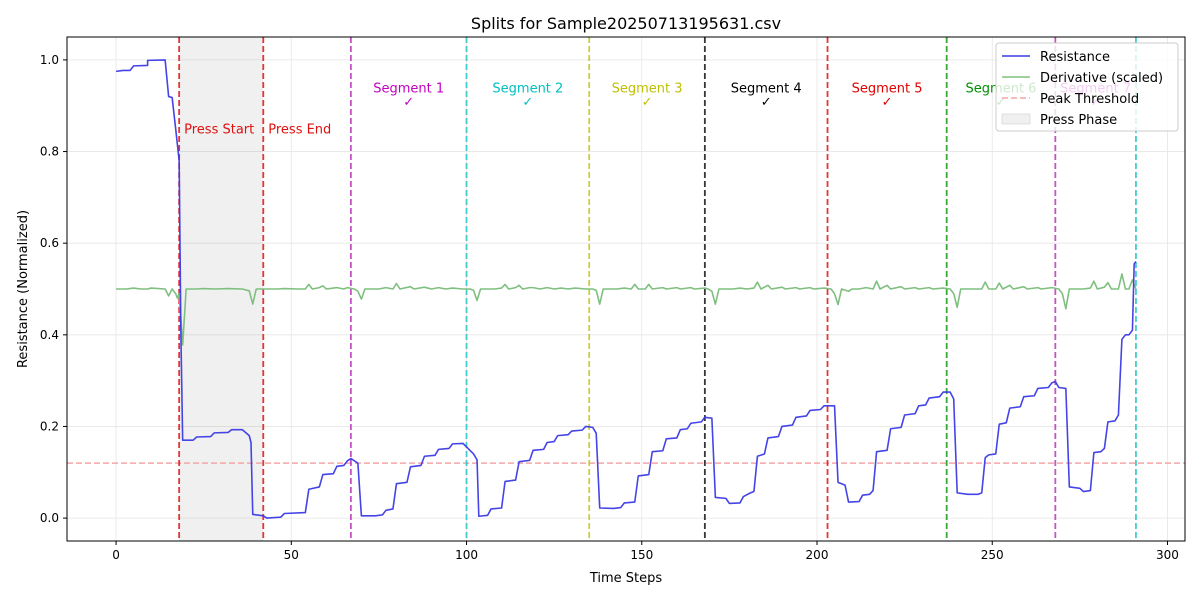  I want to click on legend-box, so click(1087, 87).